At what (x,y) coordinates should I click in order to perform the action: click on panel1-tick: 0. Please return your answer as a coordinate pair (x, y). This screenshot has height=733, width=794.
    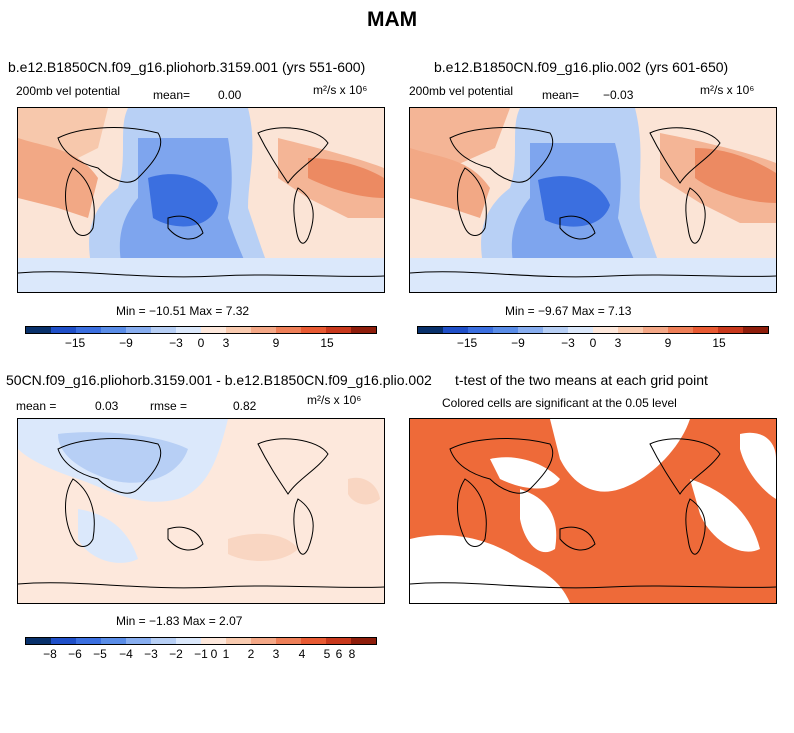
    Looking at the image, I should click on (201, 343).